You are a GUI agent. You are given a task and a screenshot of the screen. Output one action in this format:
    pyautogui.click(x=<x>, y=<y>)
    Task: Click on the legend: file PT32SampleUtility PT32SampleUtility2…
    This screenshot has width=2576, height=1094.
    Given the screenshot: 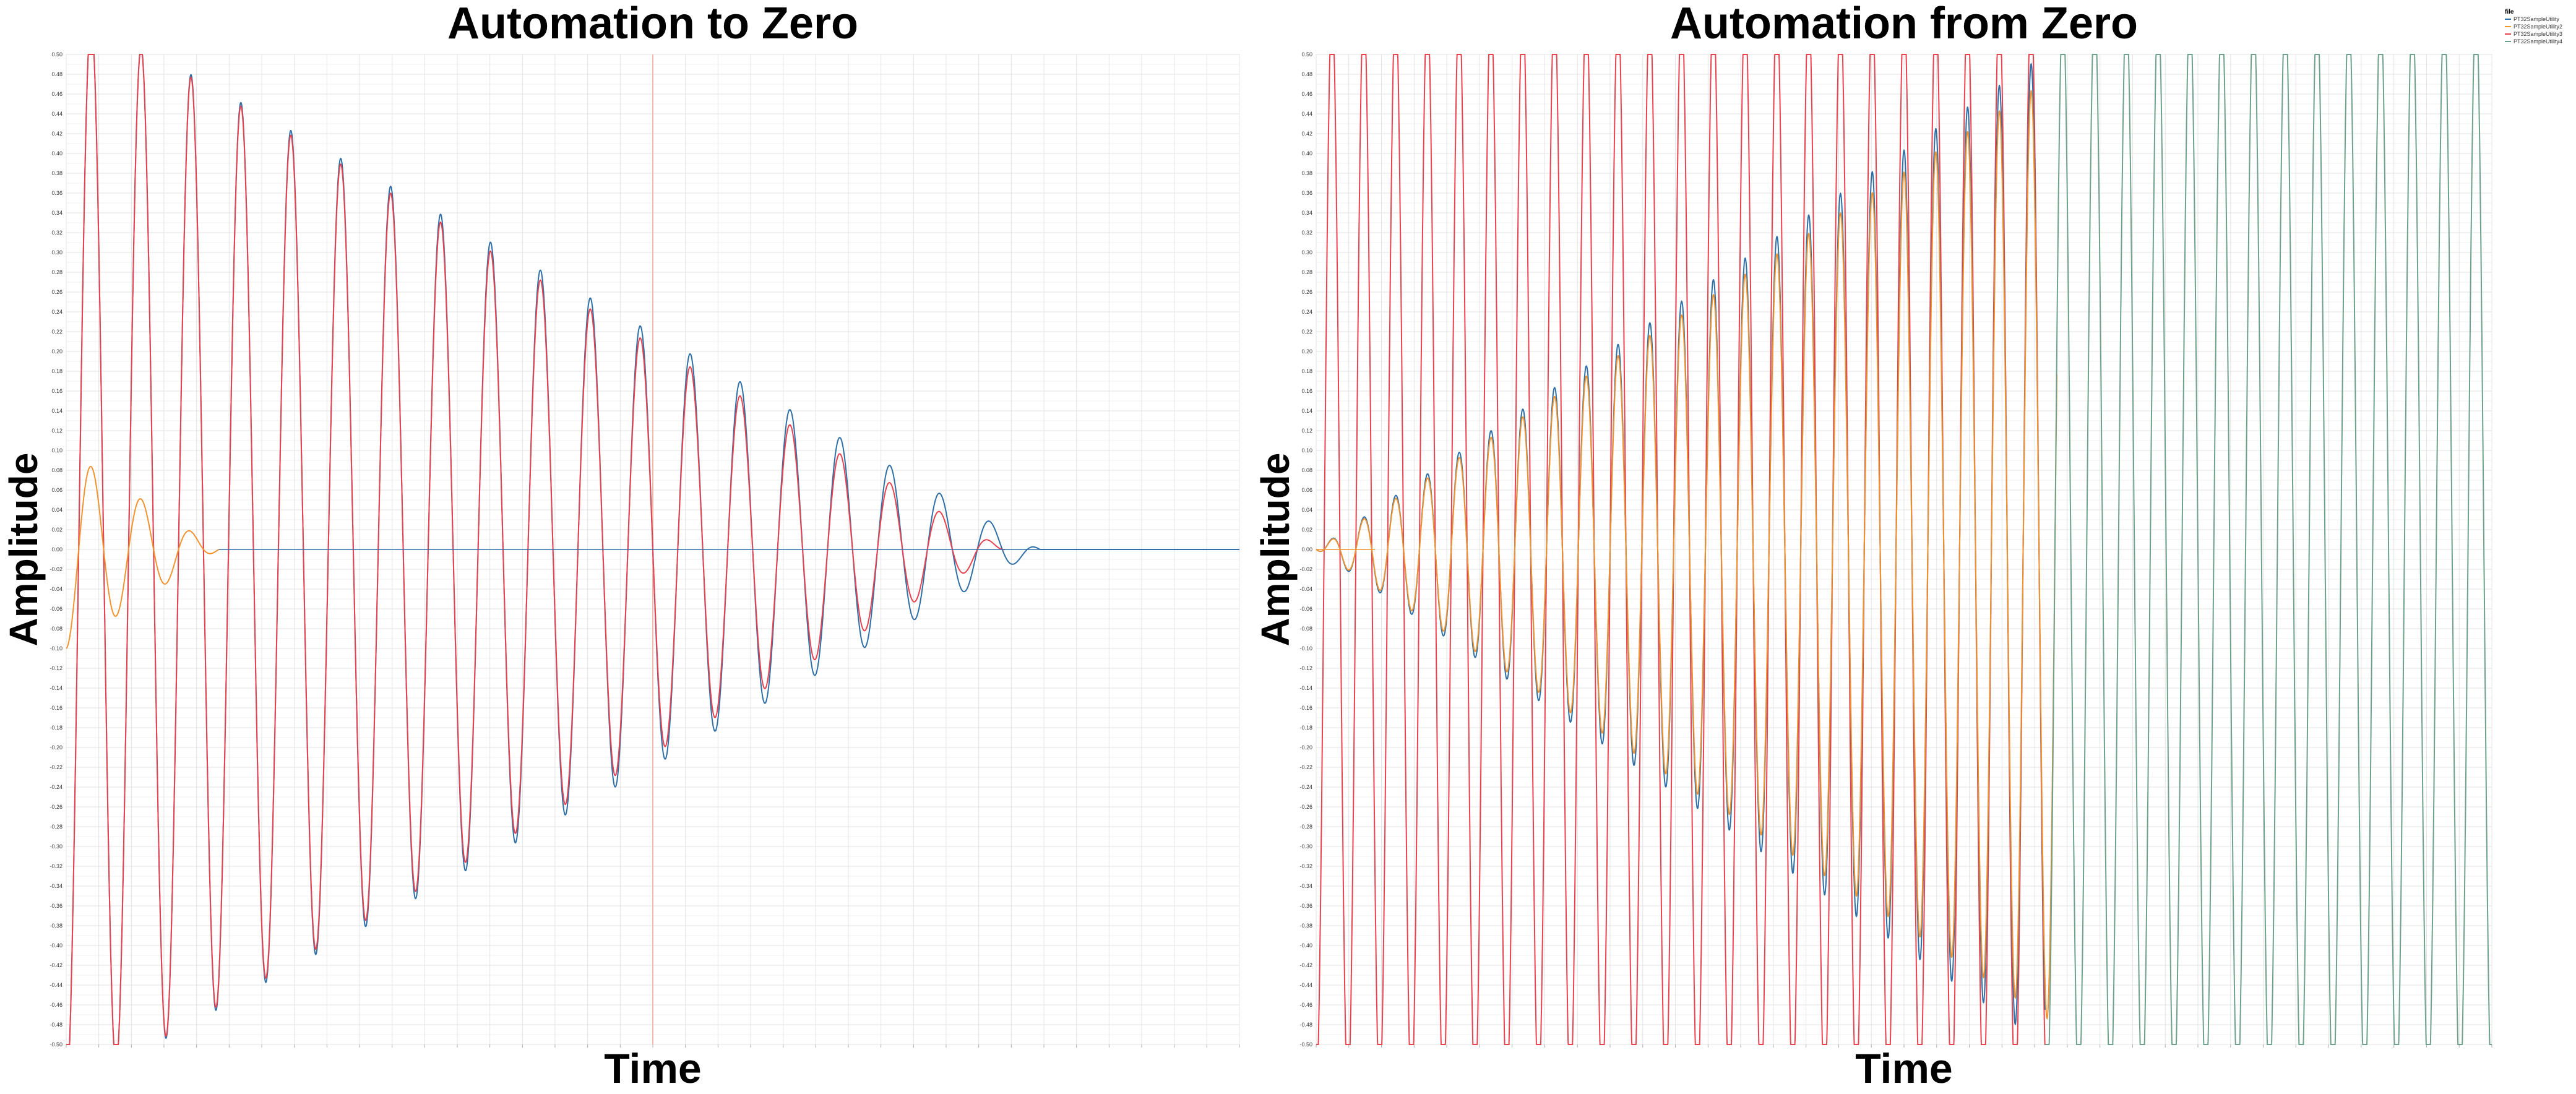 What is the action you would take?
    pyautogui.click(x=2533, y=27)
    